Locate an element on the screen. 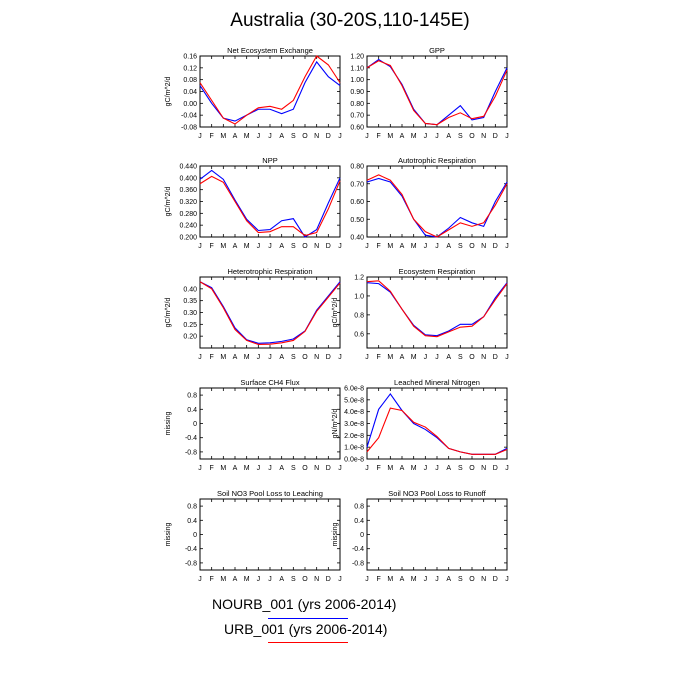  y-tick-label: 0.6 is located at coordinates (359, 334).